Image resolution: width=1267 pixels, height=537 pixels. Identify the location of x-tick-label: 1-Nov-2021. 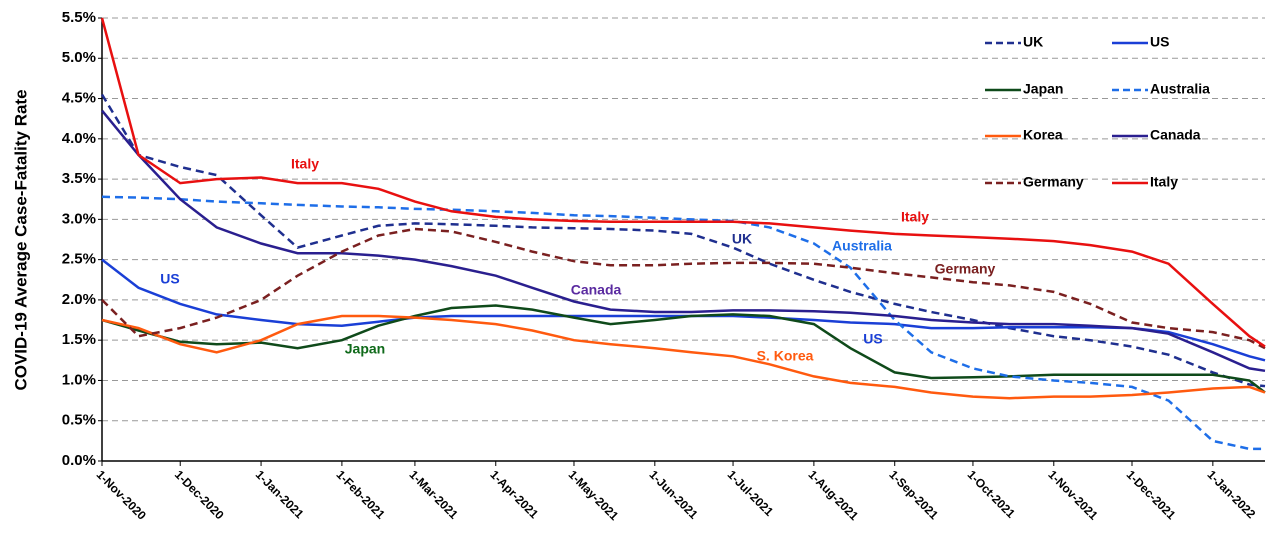
(1072, 494).